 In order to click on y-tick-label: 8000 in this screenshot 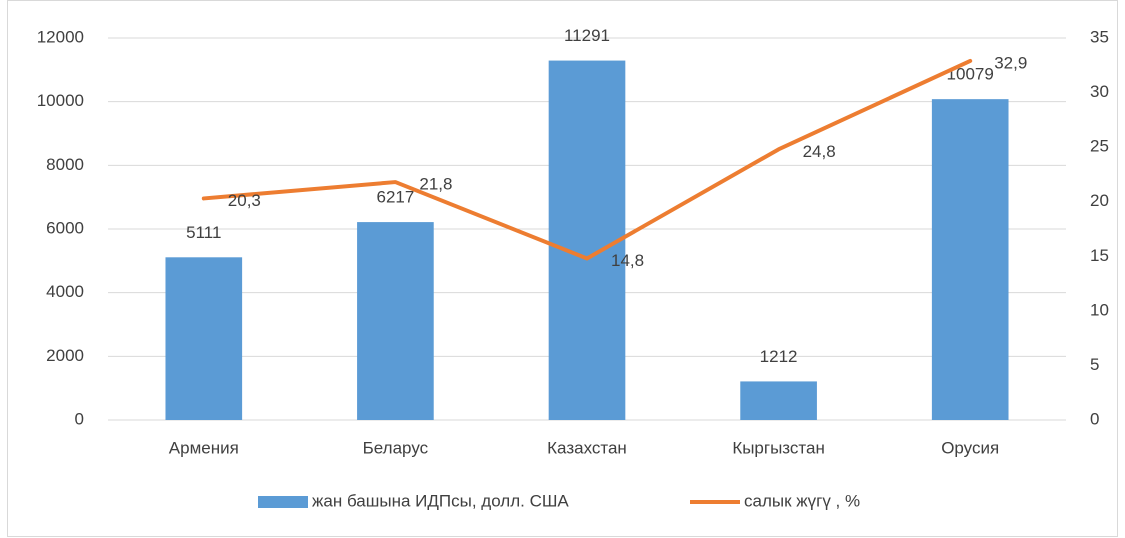, I will do `click(65, 164)`.